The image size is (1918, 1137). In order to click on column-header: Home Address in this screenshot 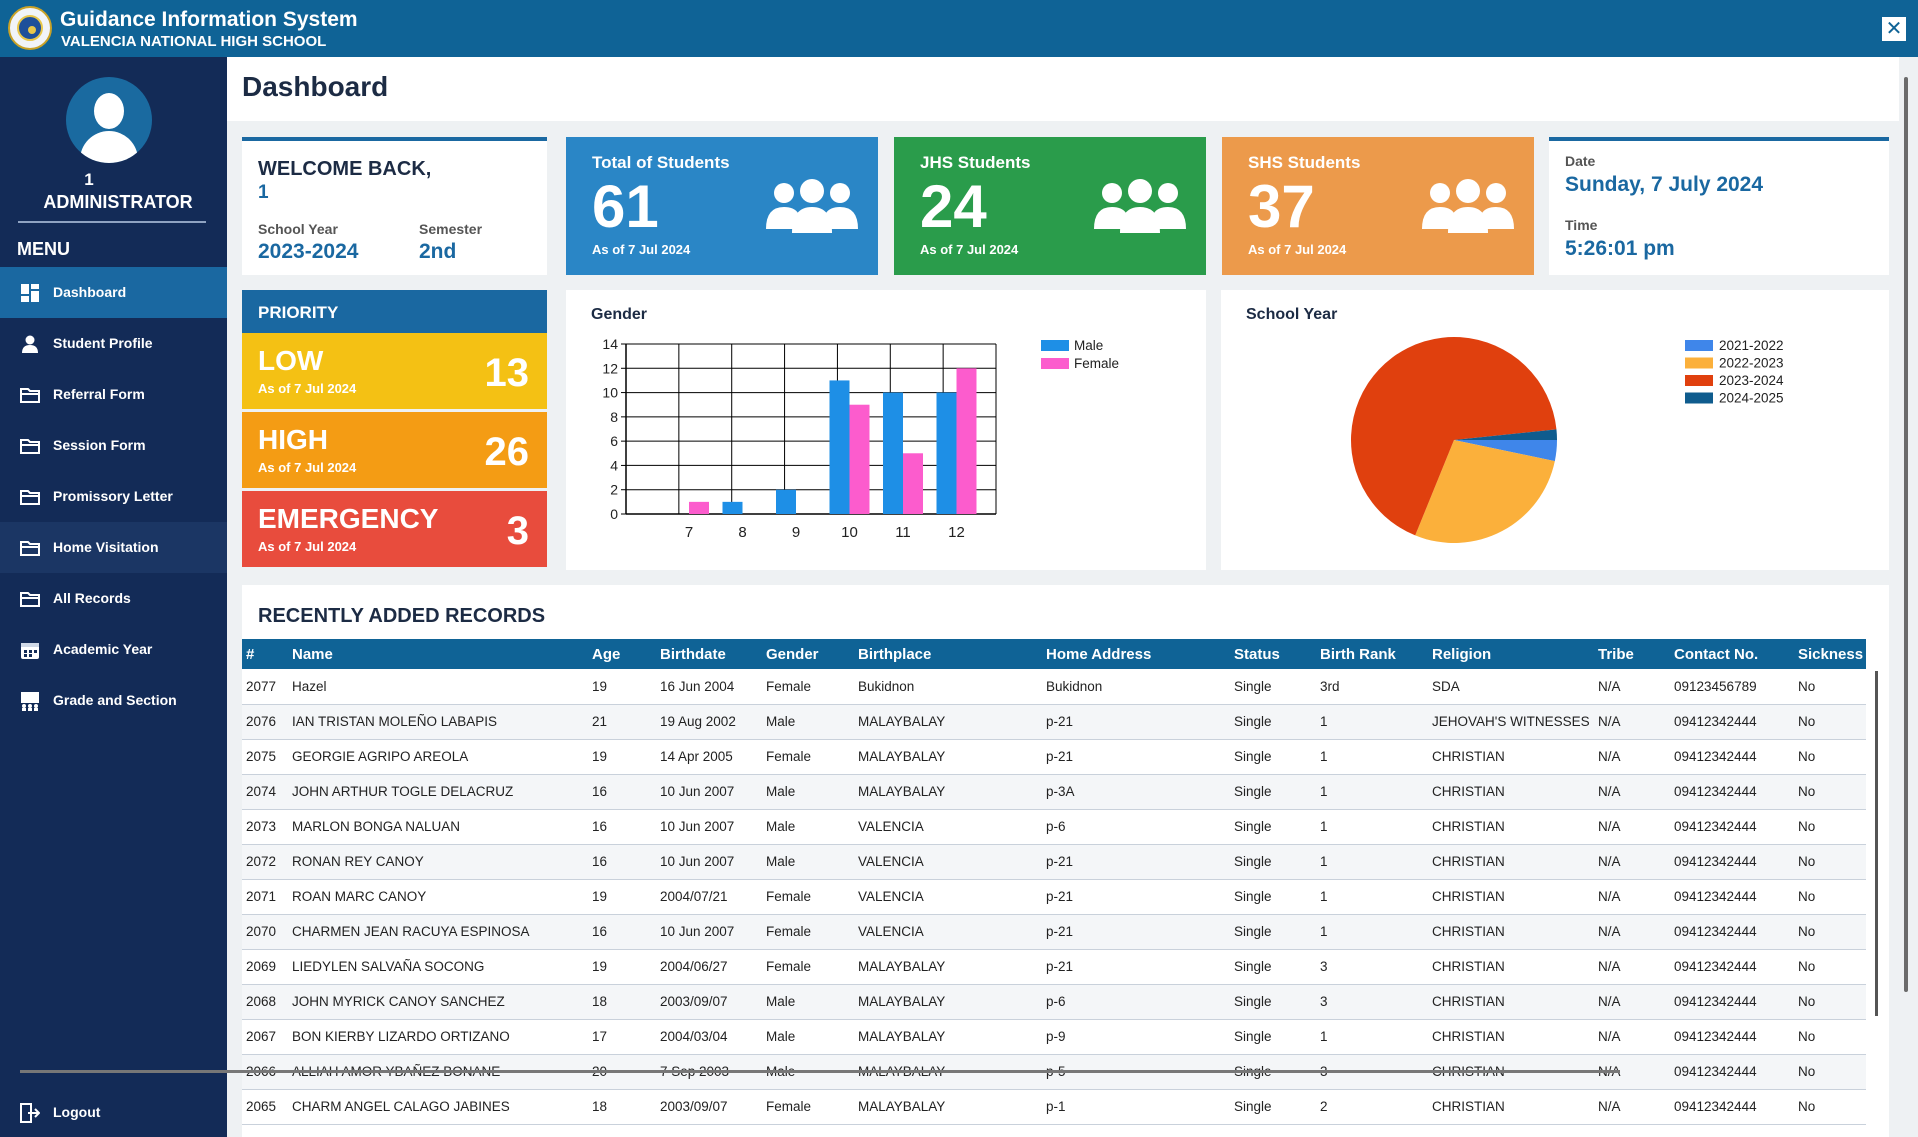, I will do `click(1136, 654)`.